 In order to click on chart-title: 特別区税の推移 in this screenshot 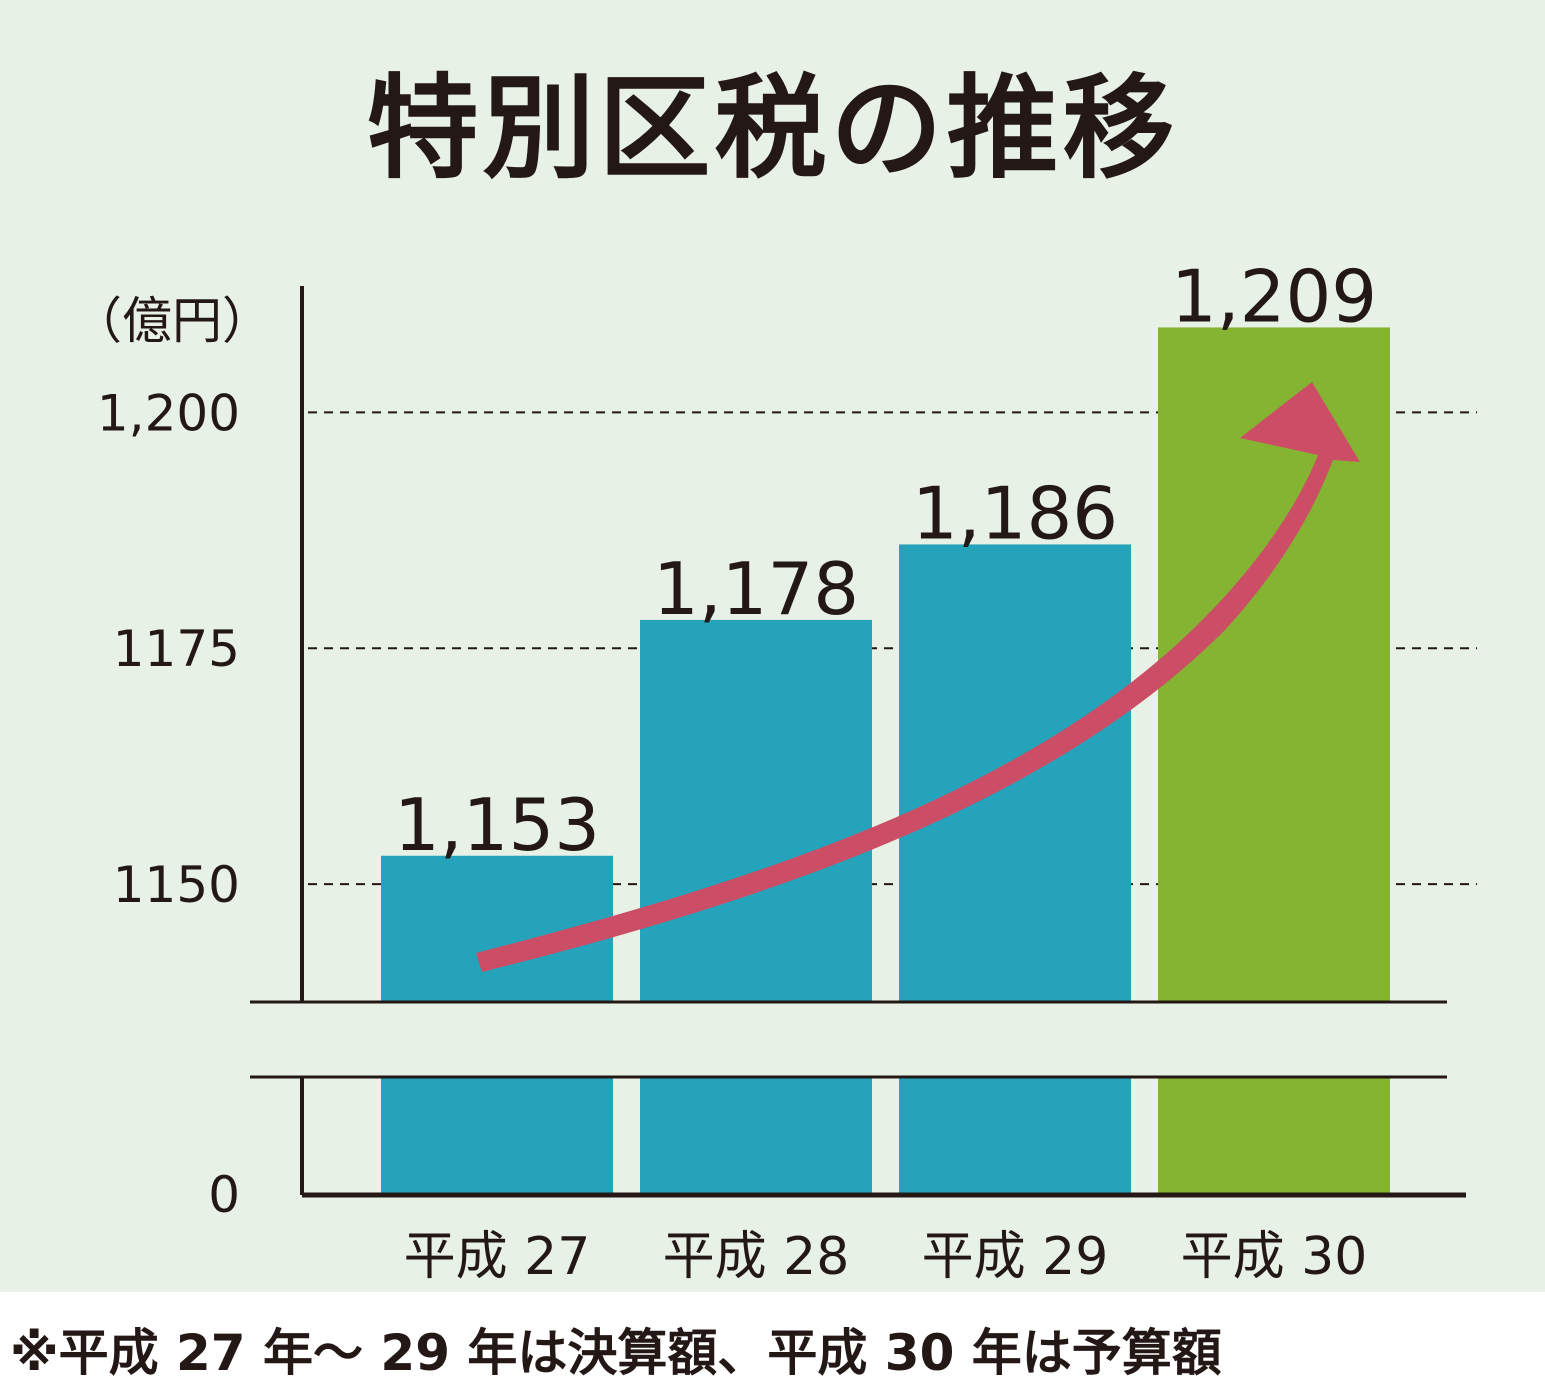, I will do `click(772, 129)`.